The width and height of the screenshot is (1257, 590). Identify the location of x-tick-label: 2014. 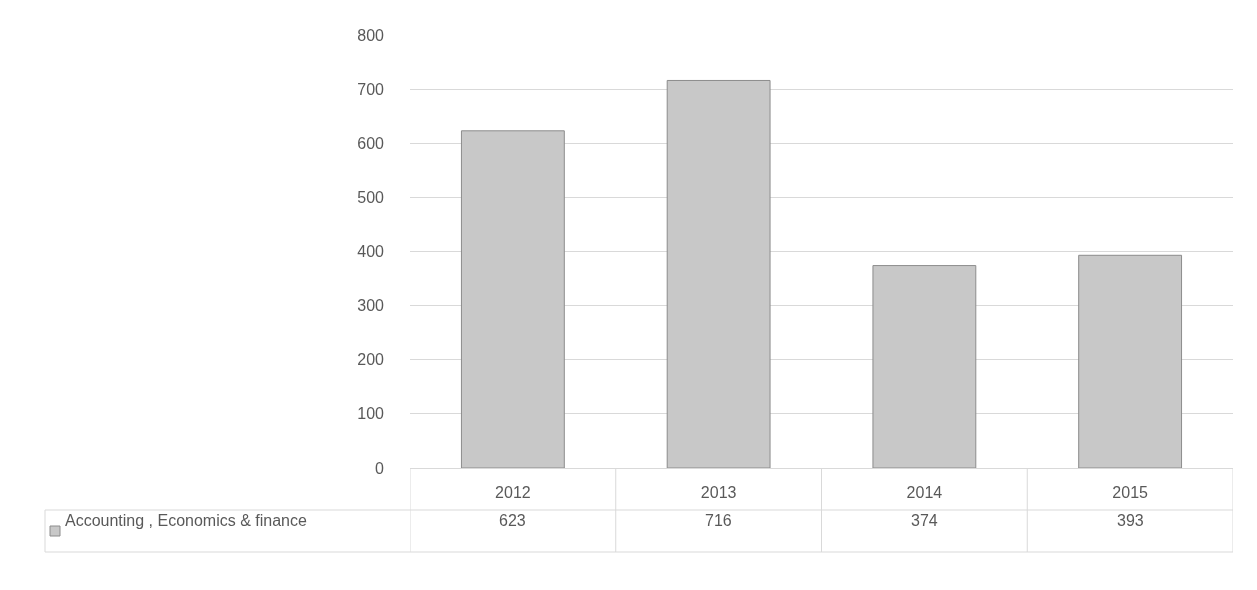
(924, 493).